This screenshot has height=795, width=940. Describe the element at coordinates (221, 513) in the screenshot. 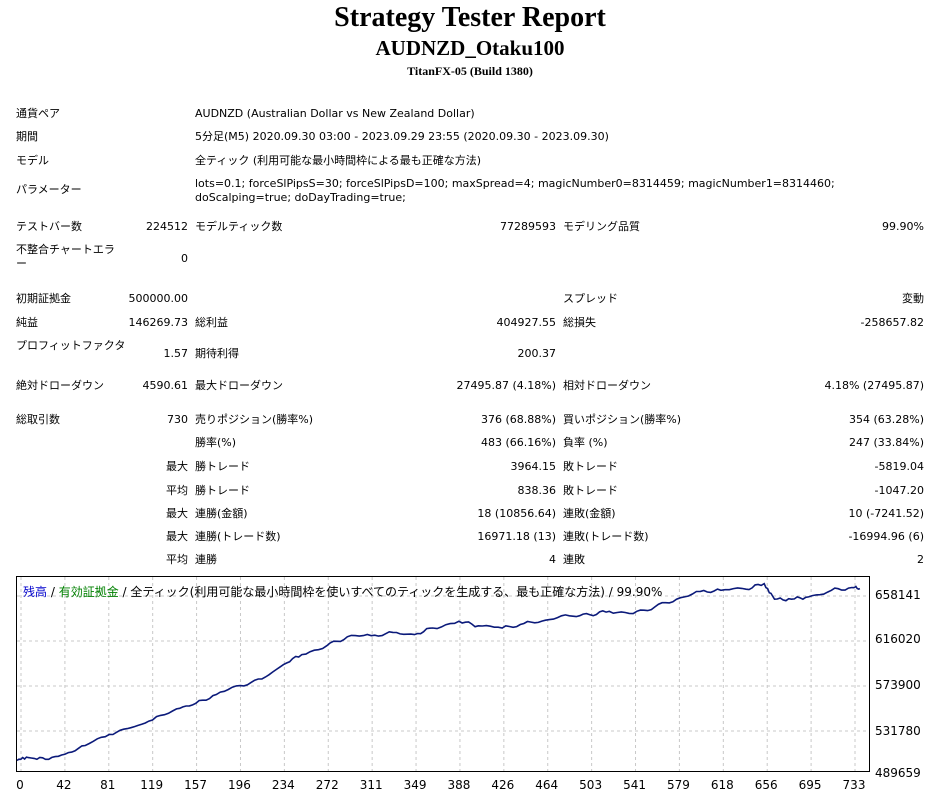

I see `cons-wins-money-label: 連勝(金額)` at that location.